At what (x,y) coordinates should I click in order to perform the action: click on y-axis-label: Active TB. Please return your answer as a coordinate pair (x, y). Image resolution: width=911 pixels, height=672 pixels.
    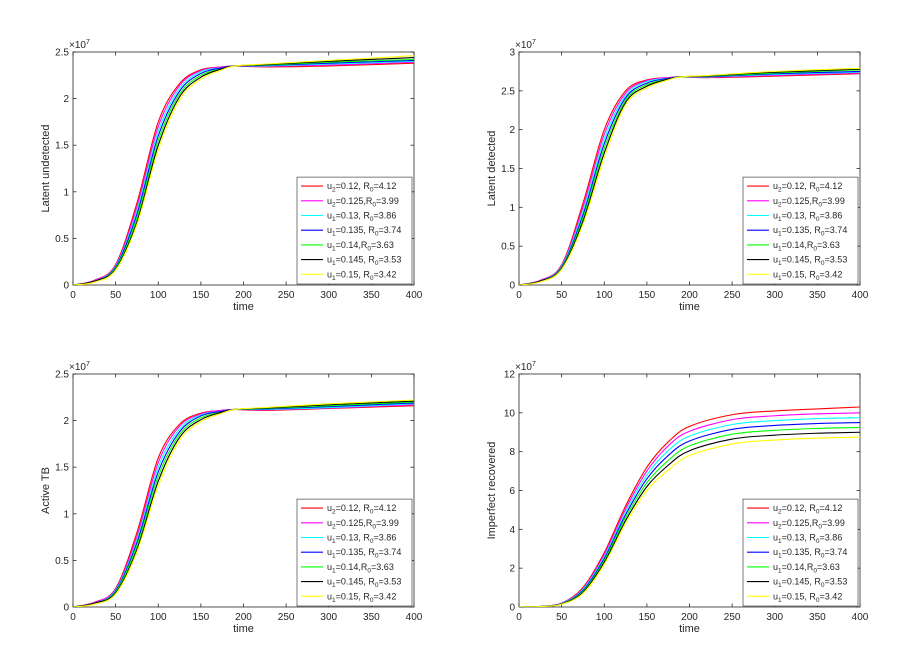
    Looking at the image, I should click on (46, 490).